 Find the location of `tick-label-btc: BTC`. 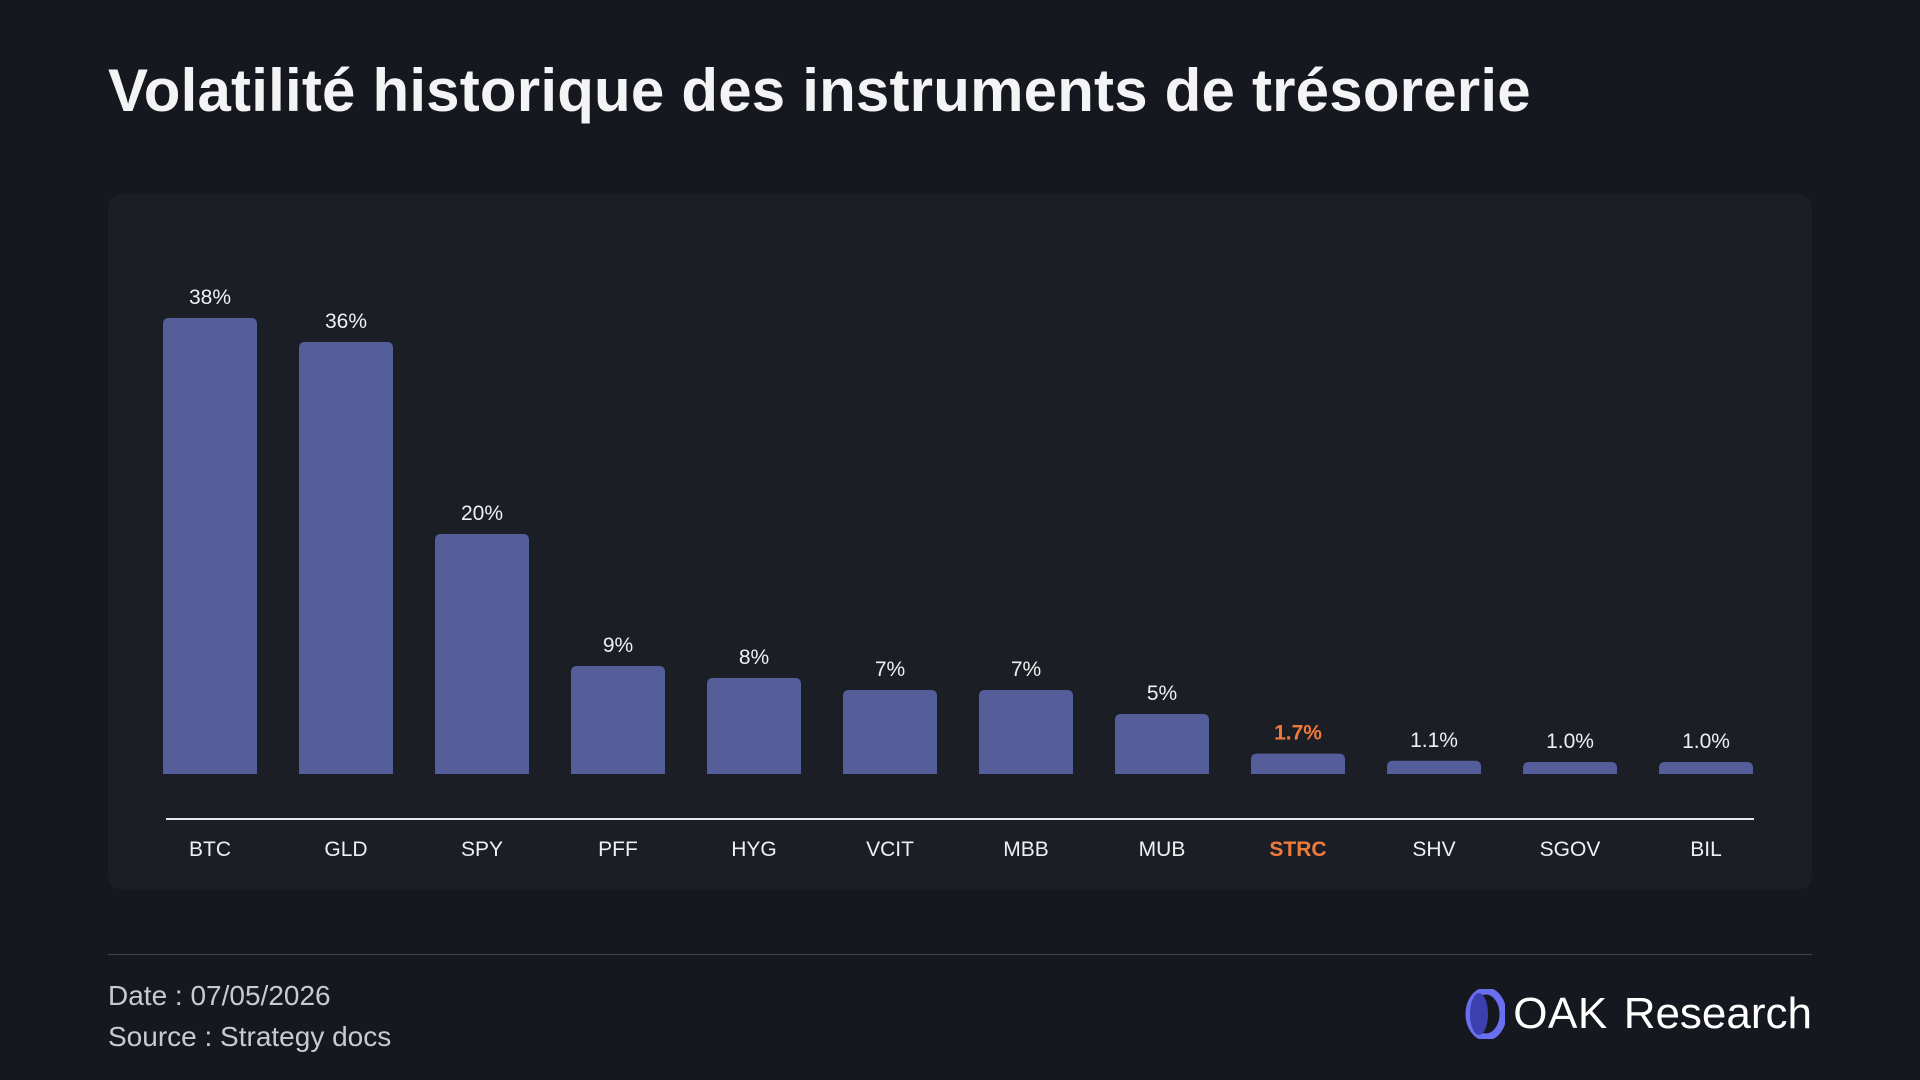

tick-label-btc: BTC is located at coordinates (210, 849).